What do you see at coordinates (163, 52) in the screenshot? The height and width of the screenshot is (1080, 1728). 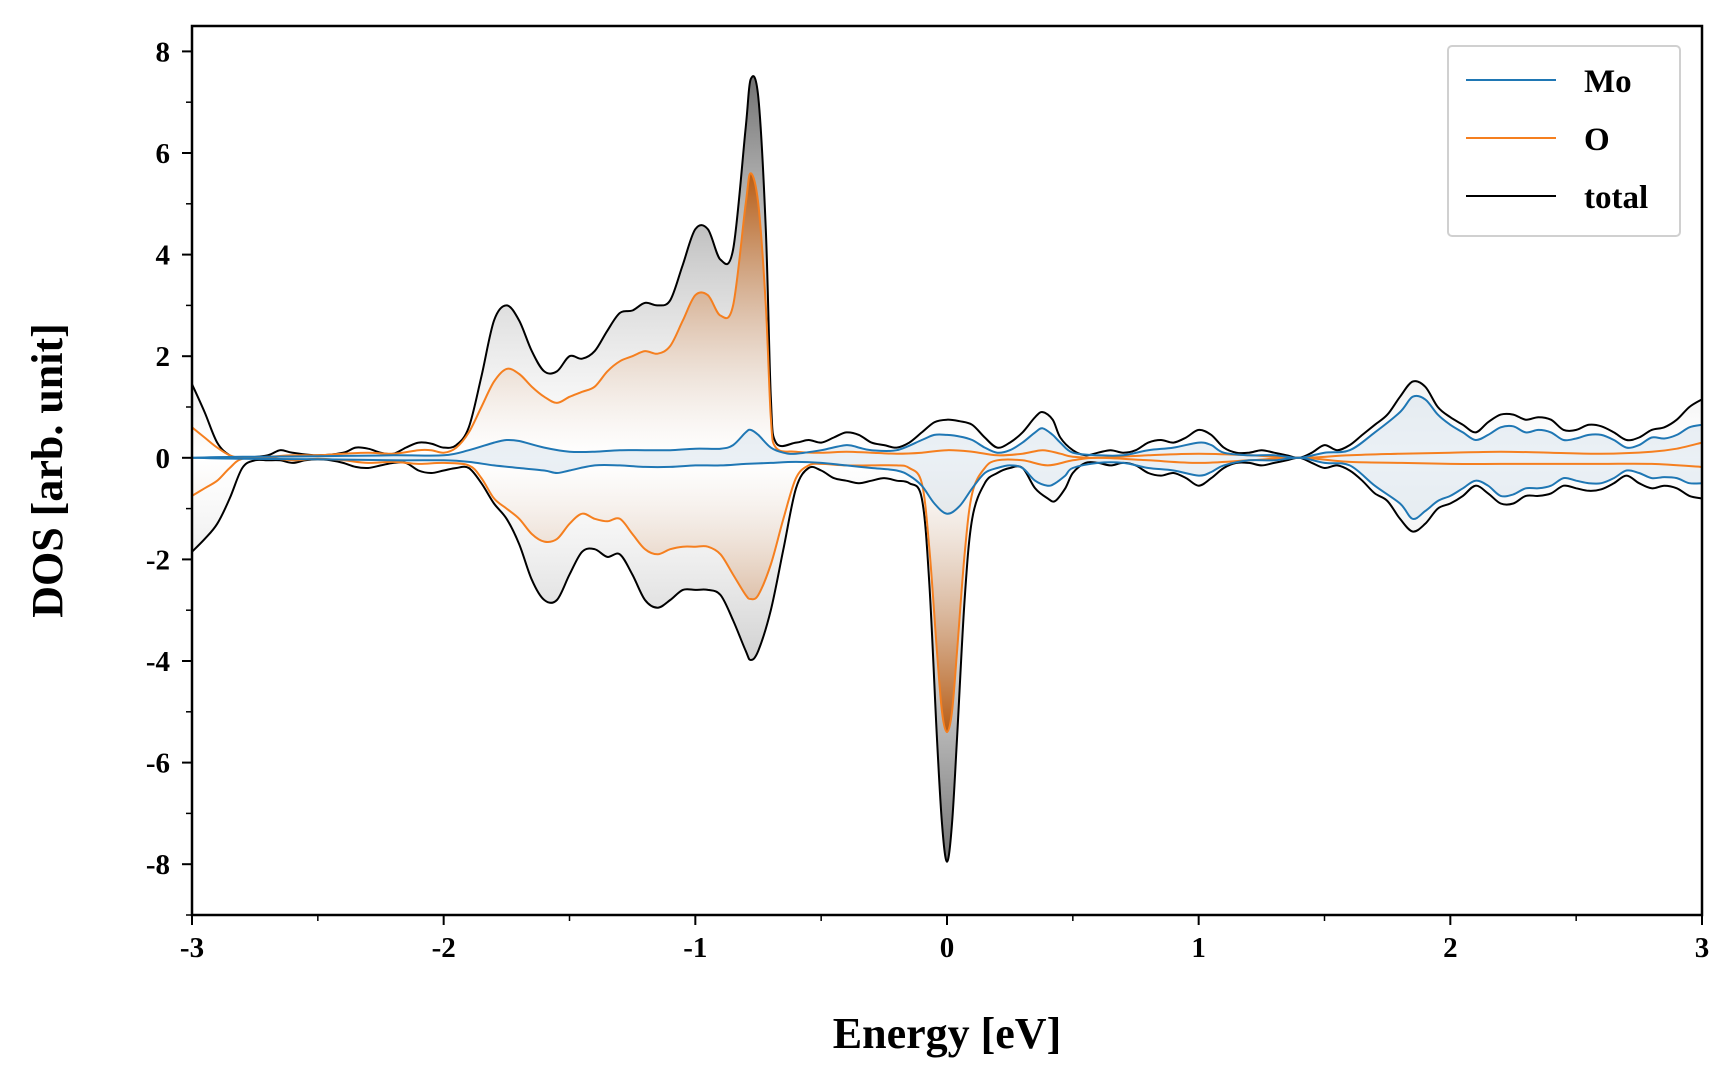 I see `y-tick-label: 8` at bounding box center [163, 52].